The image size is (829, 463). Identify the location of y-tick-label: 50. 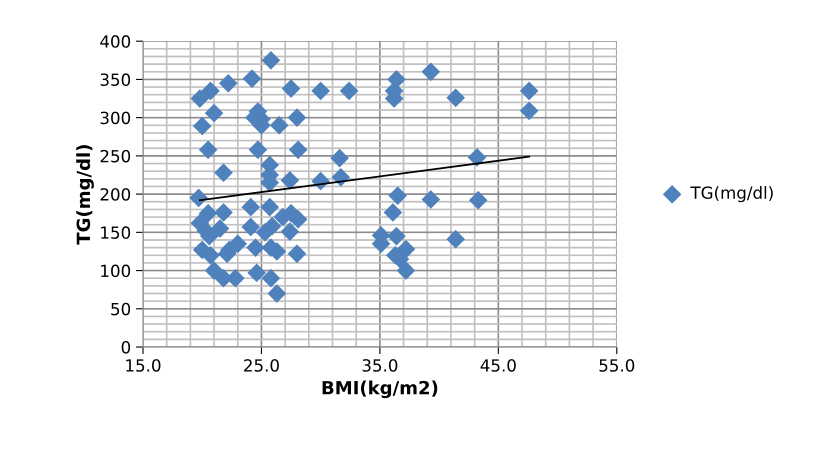
(120, 309).